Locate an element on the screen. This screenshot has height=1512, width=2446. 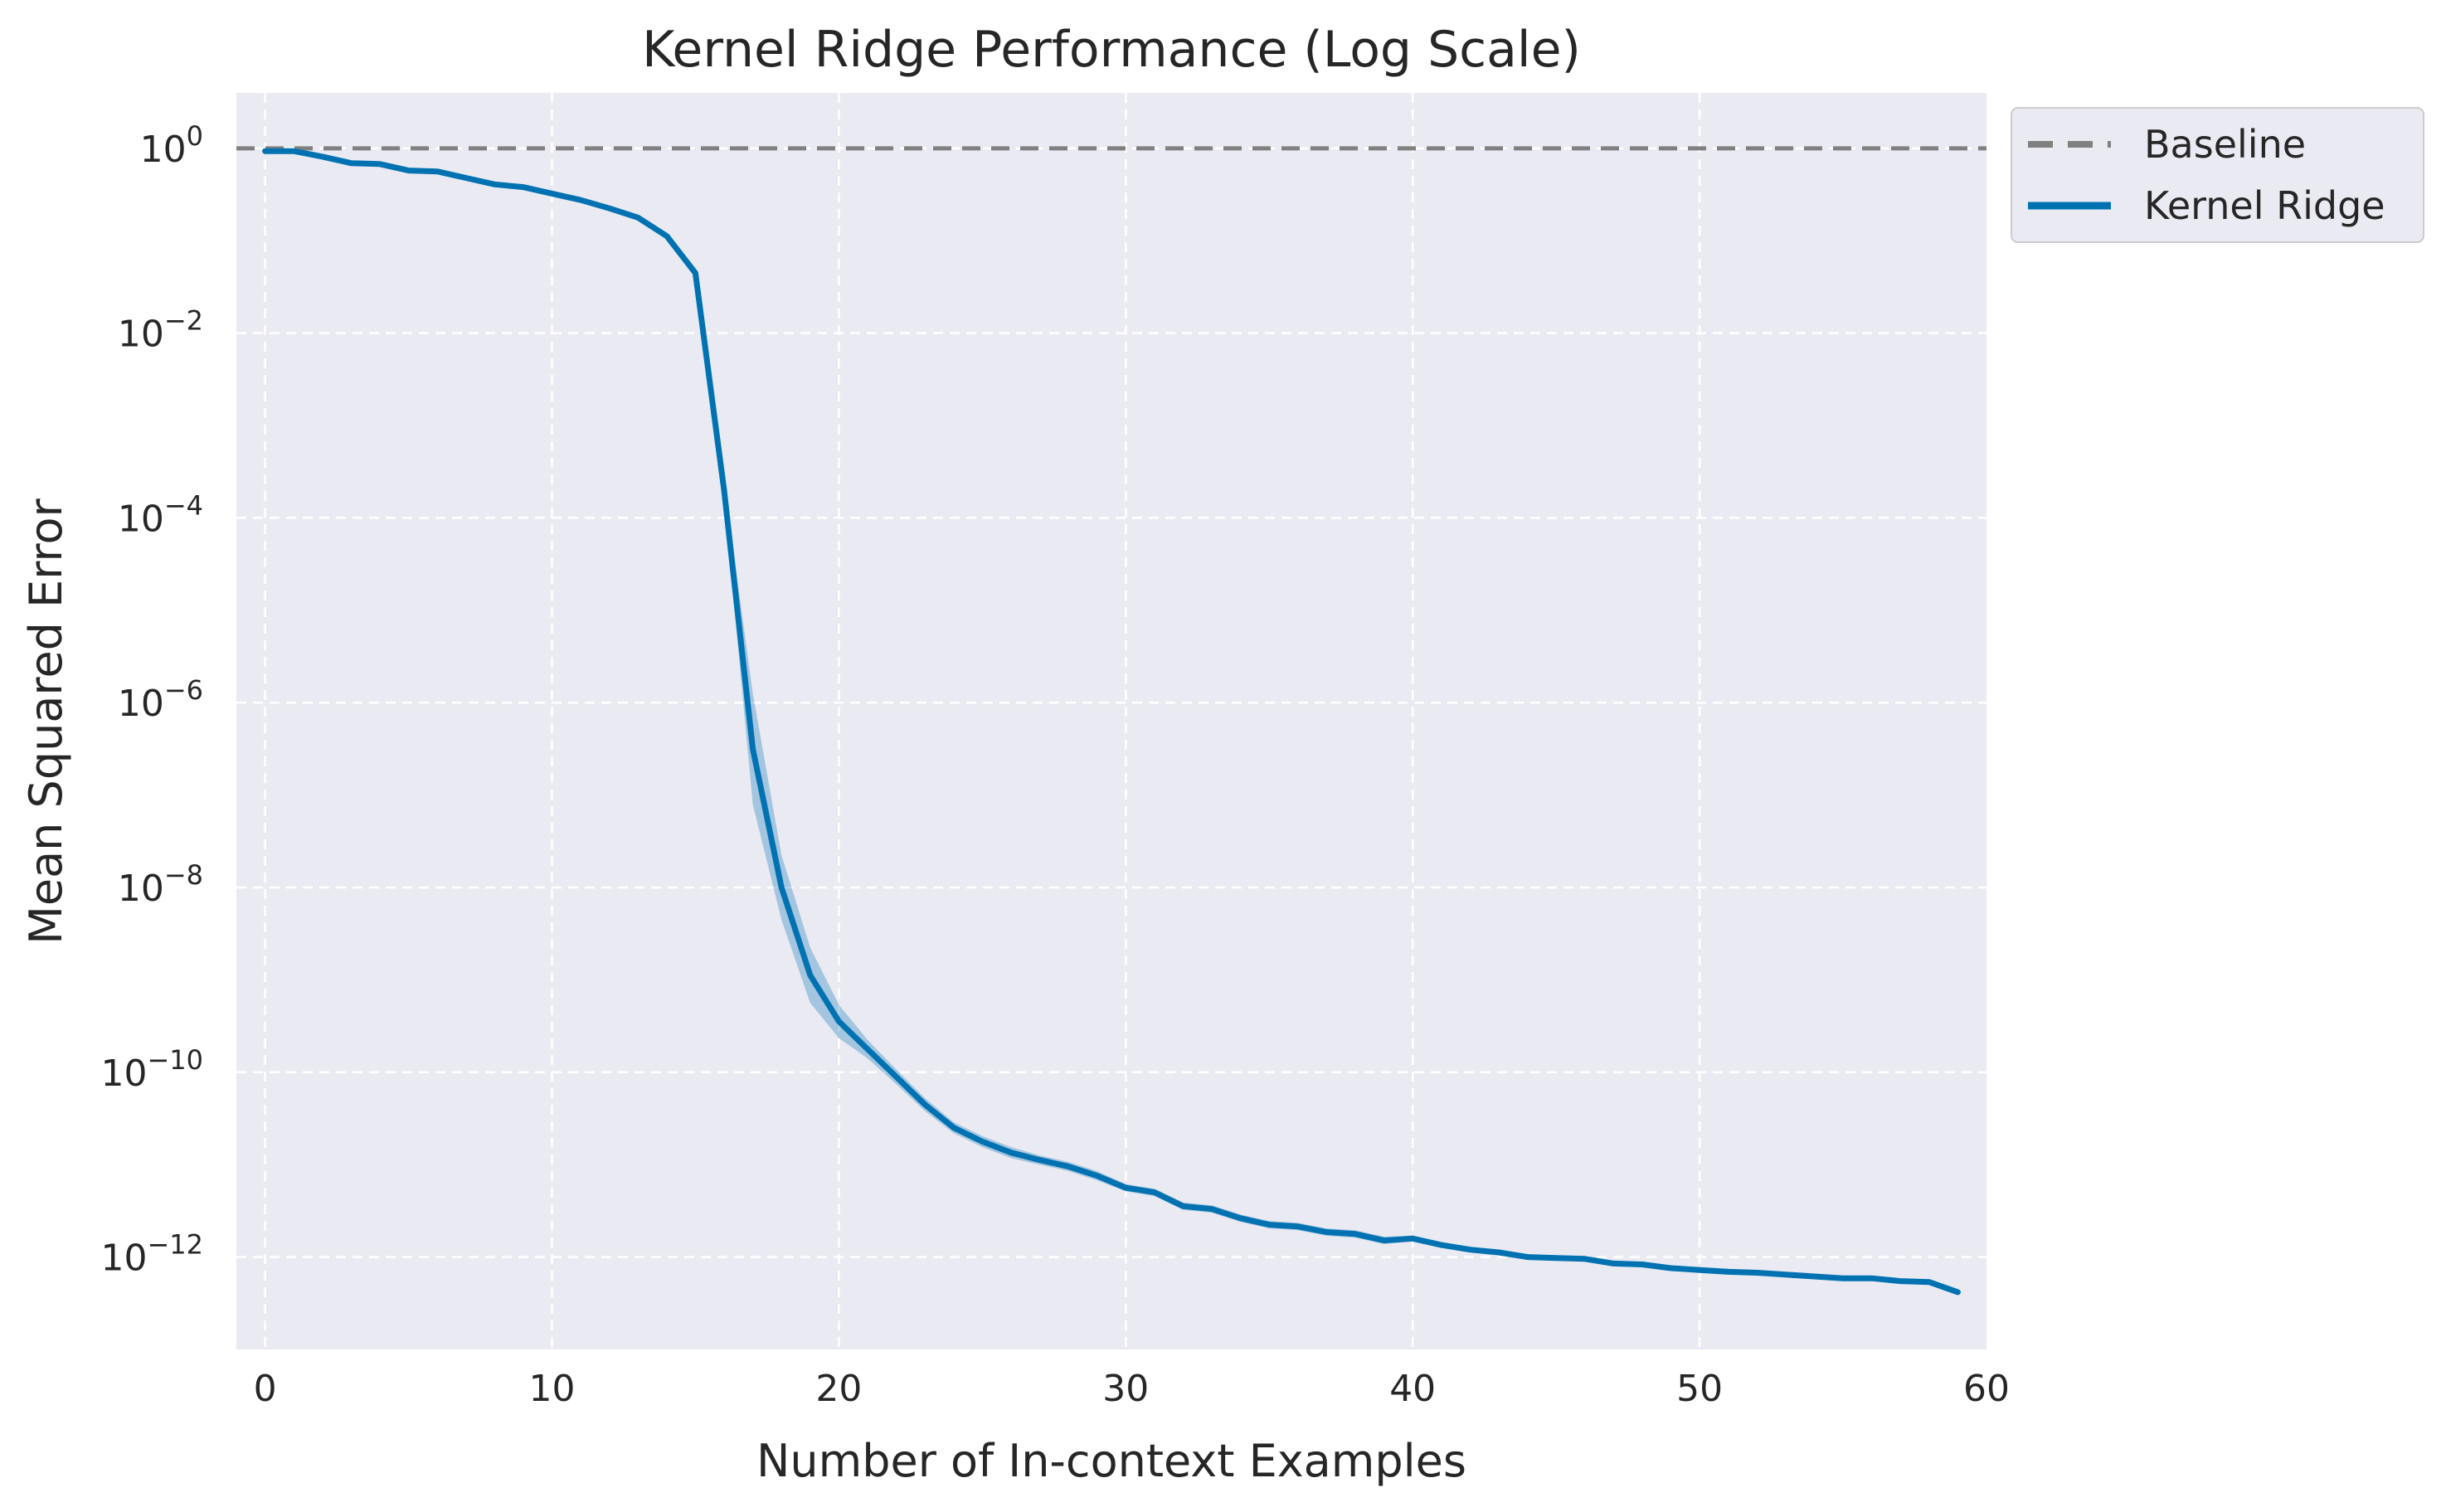
x-tick-label: 10 is located at coordinates (551, 1389).